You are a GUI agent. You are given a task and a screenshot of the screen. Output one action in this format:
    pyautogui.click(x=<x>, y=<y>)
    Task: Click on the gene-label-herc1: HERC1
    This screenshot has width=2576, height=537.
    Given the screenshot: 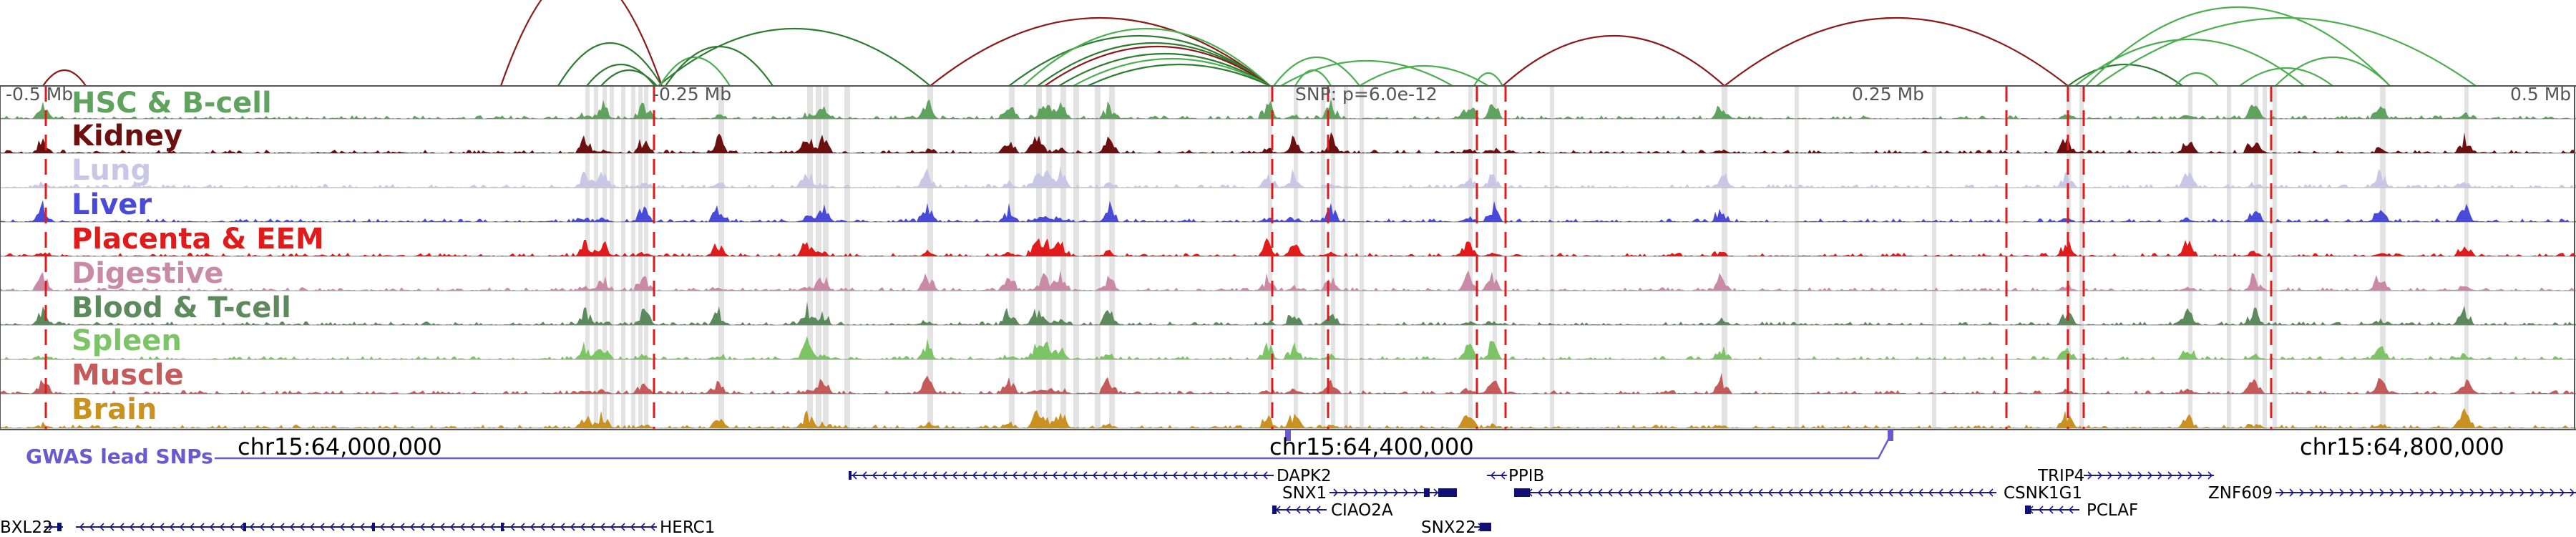 What is the action you would take?
    pyautogui.click(x=688, y=527)
    